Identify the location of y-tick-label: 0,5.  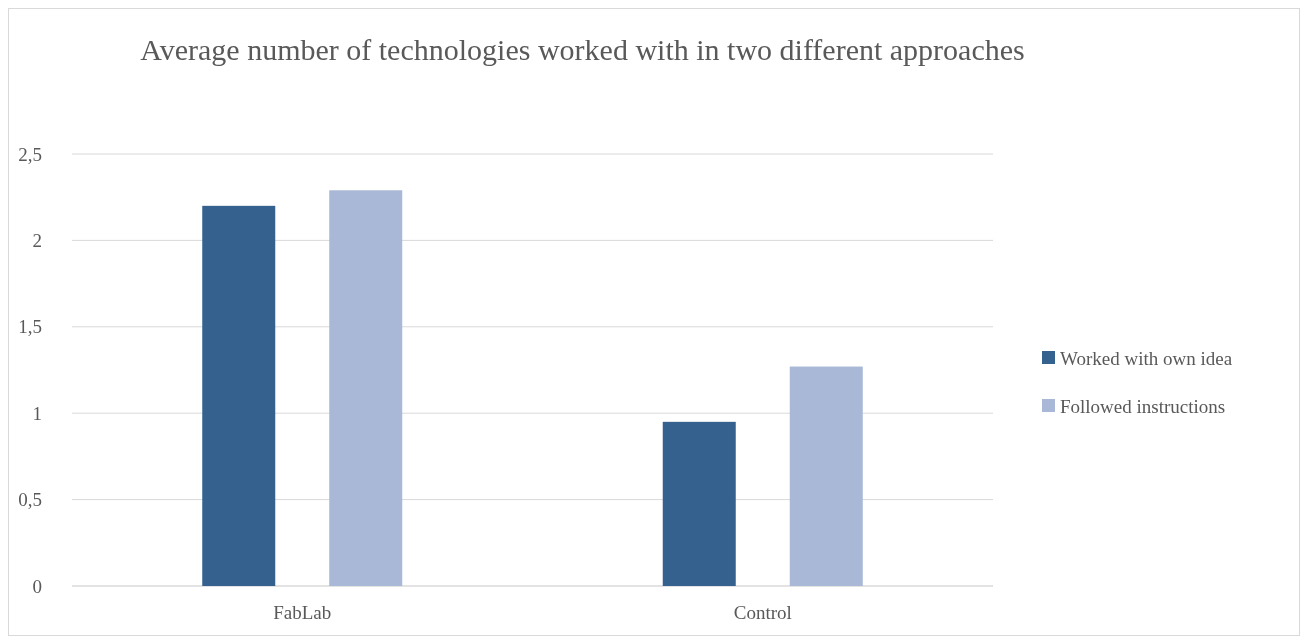
(30, 500).